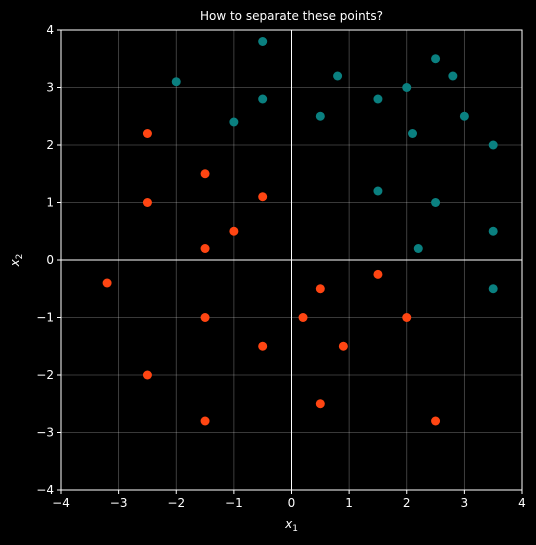 The image size is (536, 545). What do you see at coordinates (50, 30) in the screenshot?
I see `y-tick-label: 4` at bounding box center [50, 30].